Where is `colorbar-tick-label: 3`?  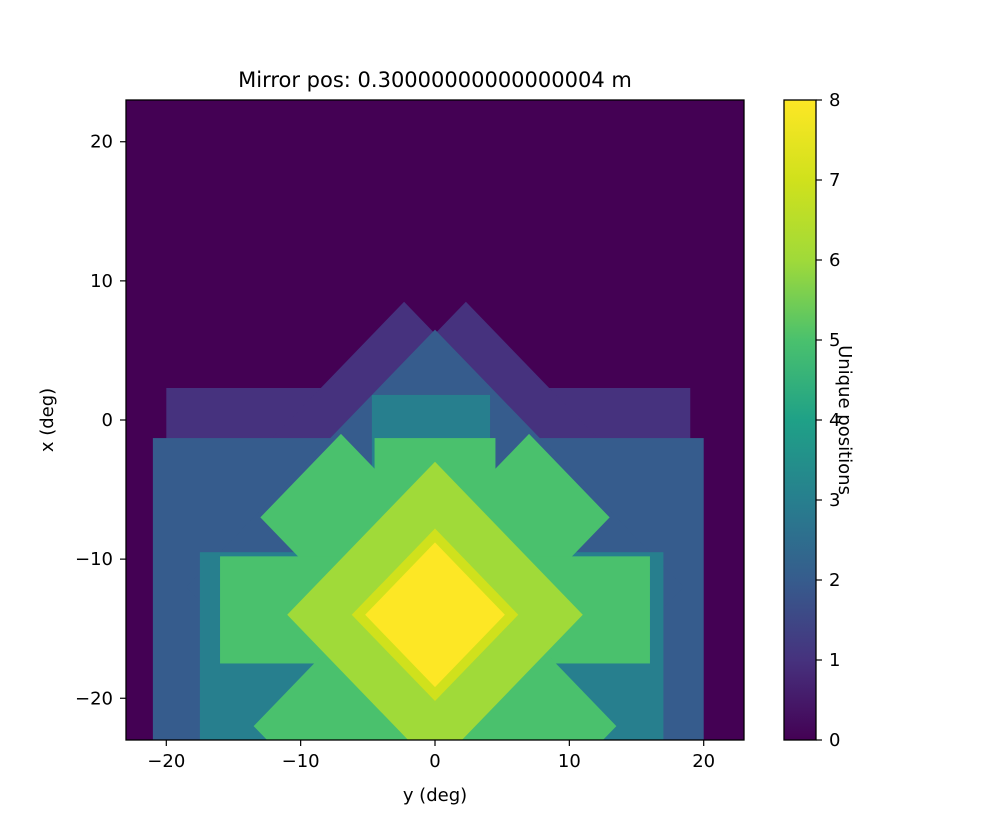
colorbar-tick-label: 3 is located at coordinates (834, 500).